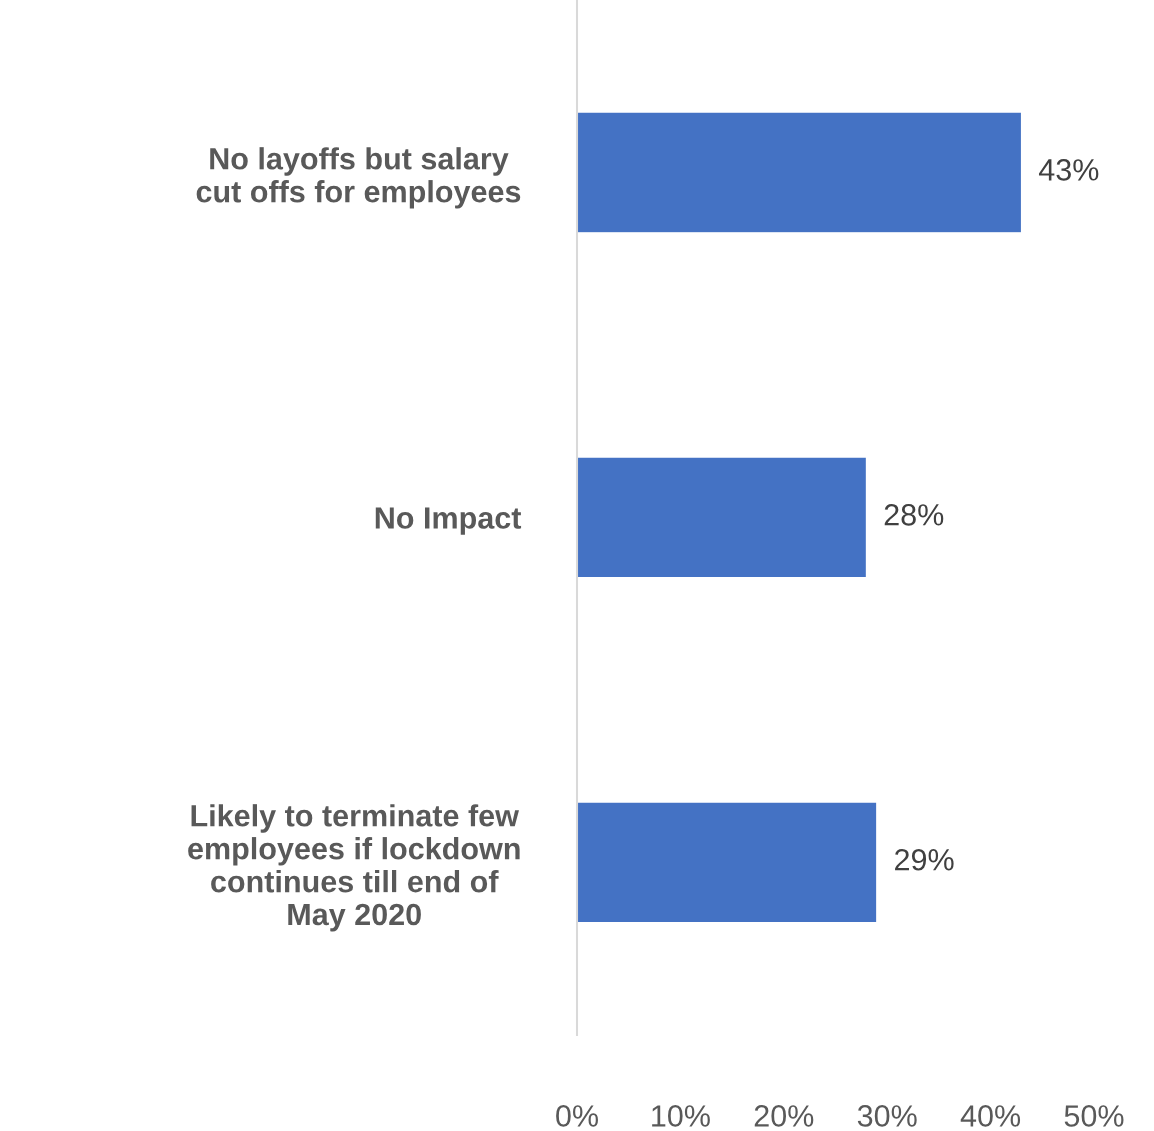  Describe the element at coordinates (990, 1116) in the screenshot. I see `x-tick-label: 40%` at that location.